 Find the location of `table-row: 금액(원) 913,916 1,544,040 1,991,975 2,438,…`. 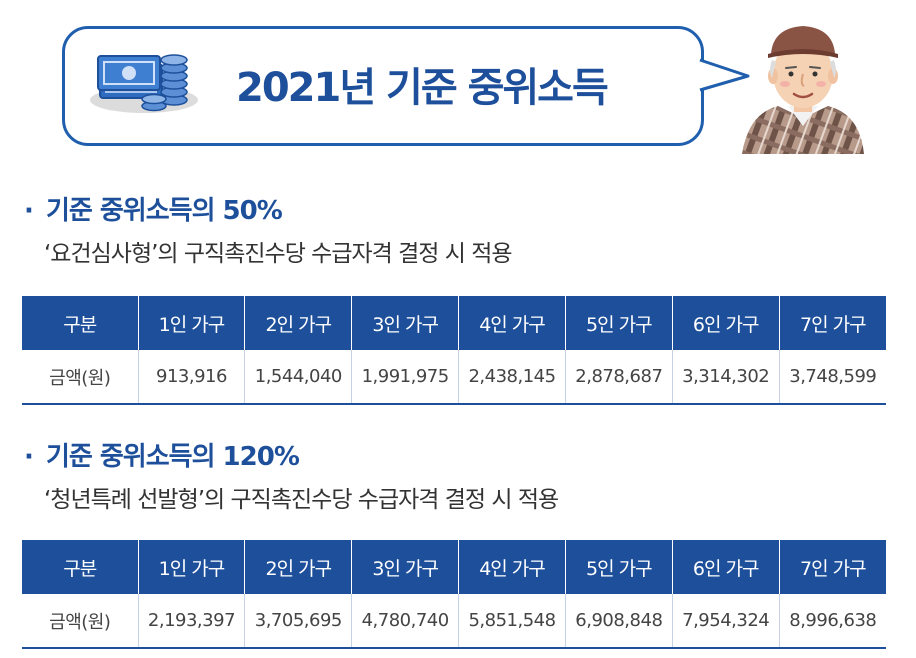

table-row: 금액(원) 913,916 1,544,040 1,991,975 2,438,… is located at coordinates (454, 377).